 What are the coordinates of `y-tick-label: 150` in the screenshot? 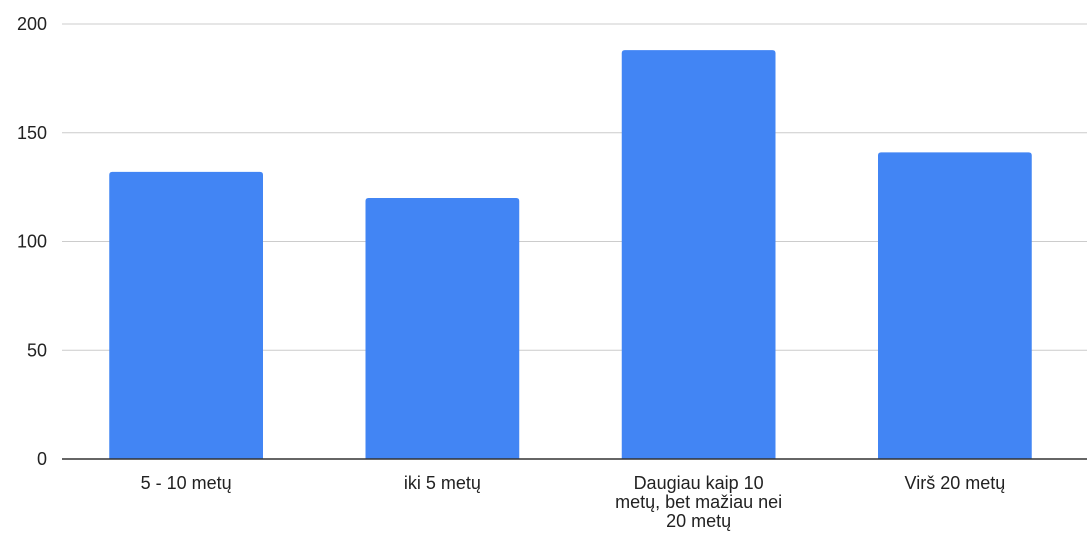 It's located at (32, 133).